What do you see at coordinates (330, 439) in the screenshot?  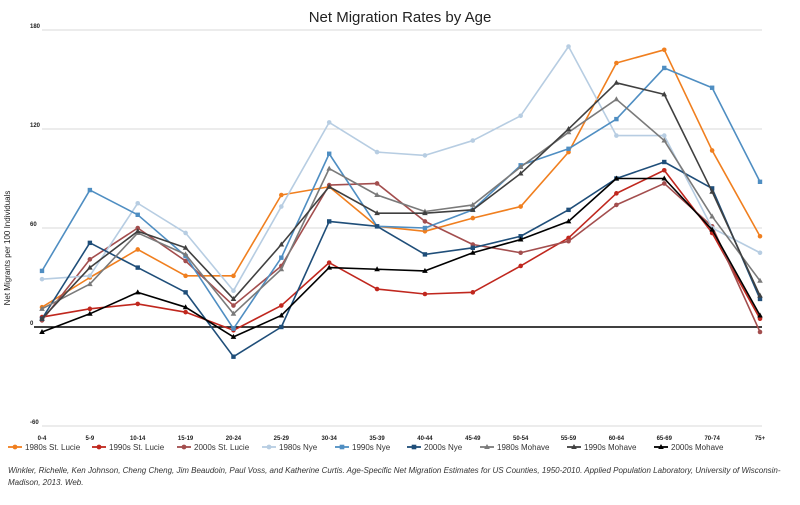 I see `x-tick-label: 30-34` at bounding box center [330, 439].